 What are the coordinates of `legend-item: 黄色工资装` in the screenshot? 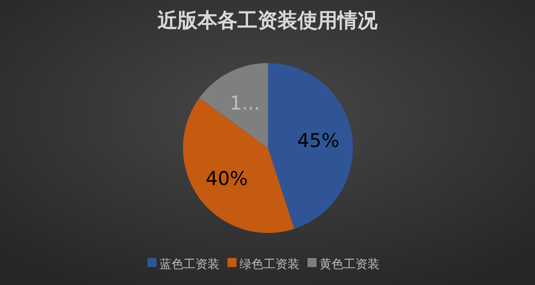 It's located at (344, 264).